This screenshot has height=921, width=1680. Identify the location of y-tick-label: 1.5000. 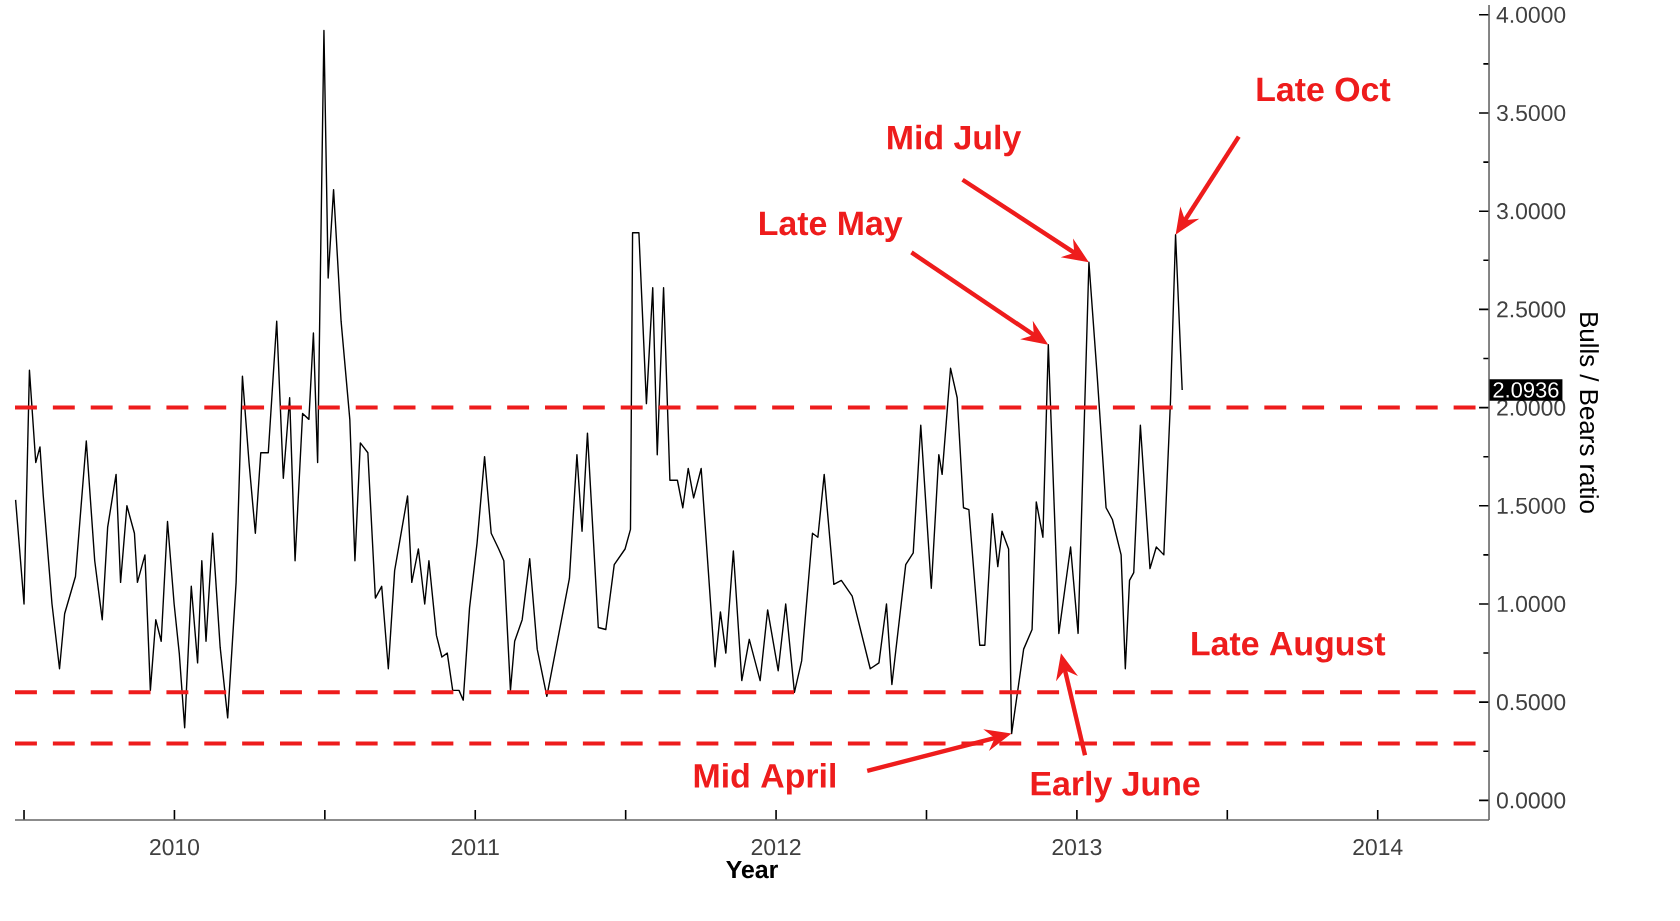
(1531, 505).